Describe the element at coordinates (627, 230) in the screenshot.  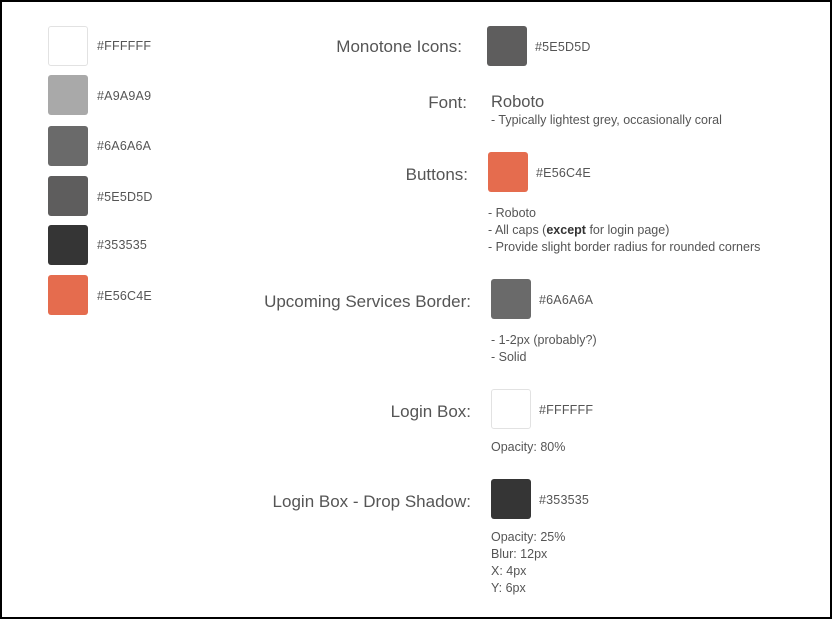
I see `buttons-note-caps-suffix: for login page)` at that location.